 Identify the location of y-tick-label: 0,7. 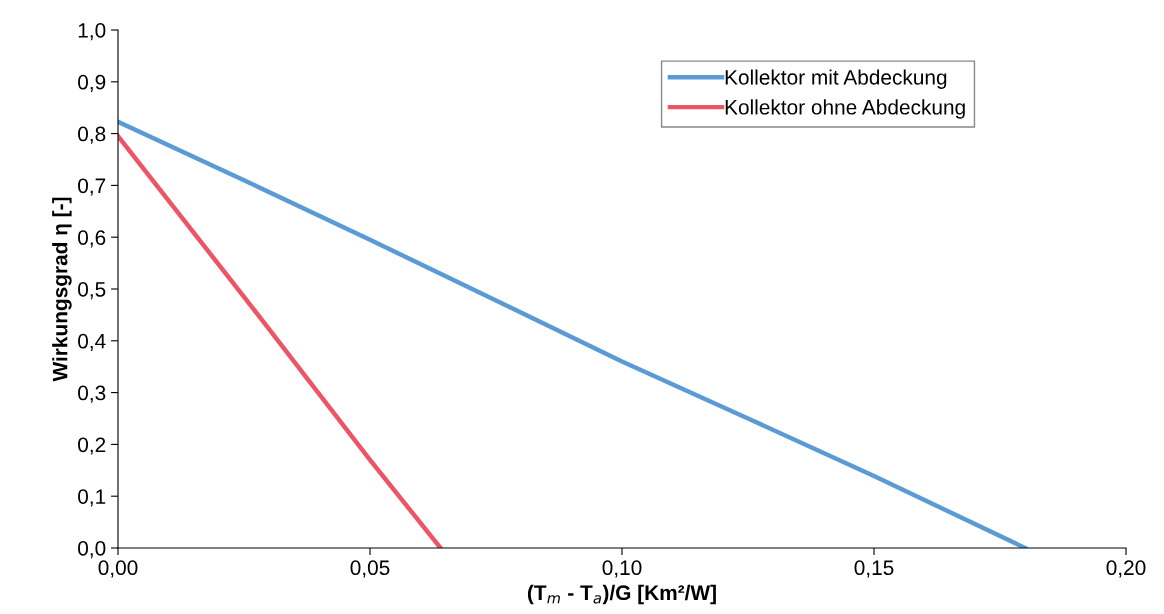
(92, 187).